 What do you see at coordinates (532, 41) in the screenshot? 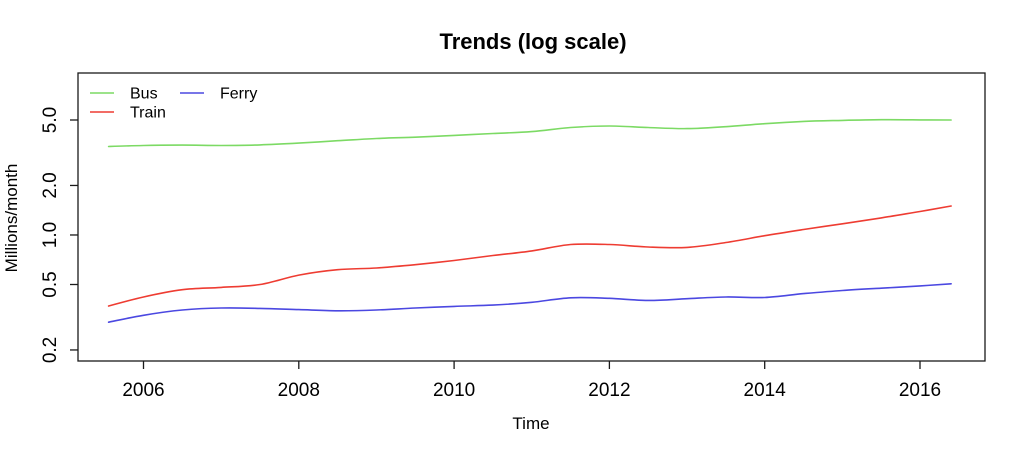
I see `chart-title: Trends (log scale)` at bounding box center [532, 41].